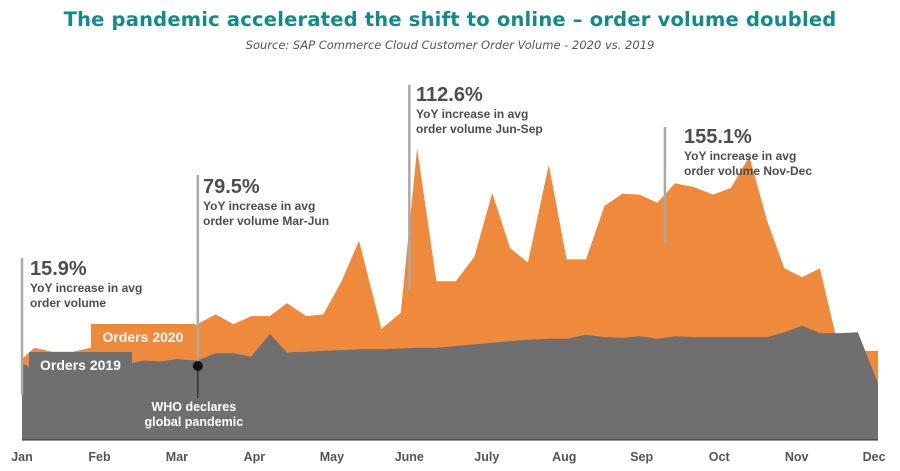 The width and height of the screenshot is (900, 471). What do you see at coordinates (231, 187) in the screenshot?
I see `annotation-percent: 79.5%` at bounding box center [231, 187].